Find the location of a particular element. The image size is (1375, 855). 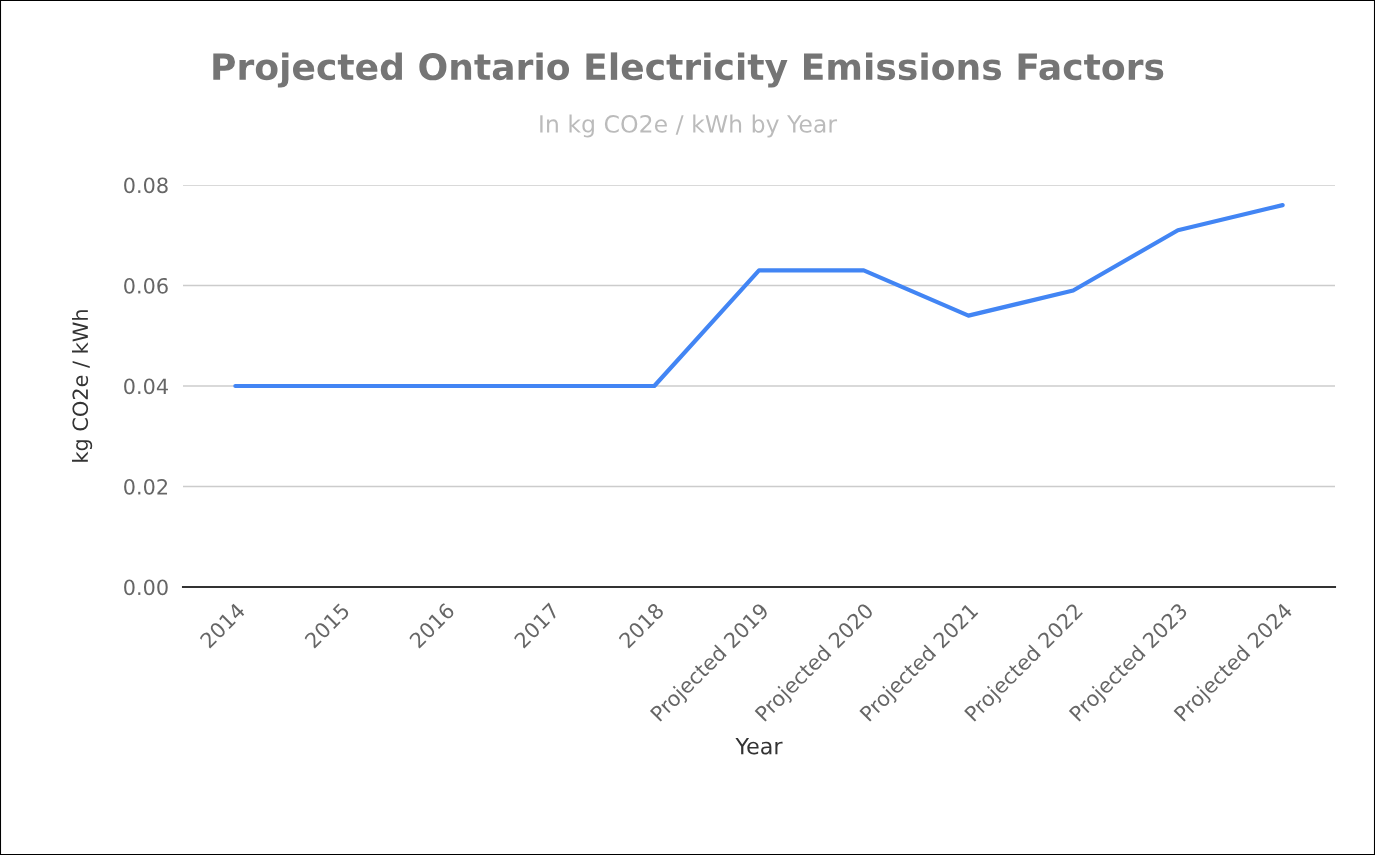

chart-subtitle: In kg CO2e / kWh by Year is located at coordinates (689, 126).